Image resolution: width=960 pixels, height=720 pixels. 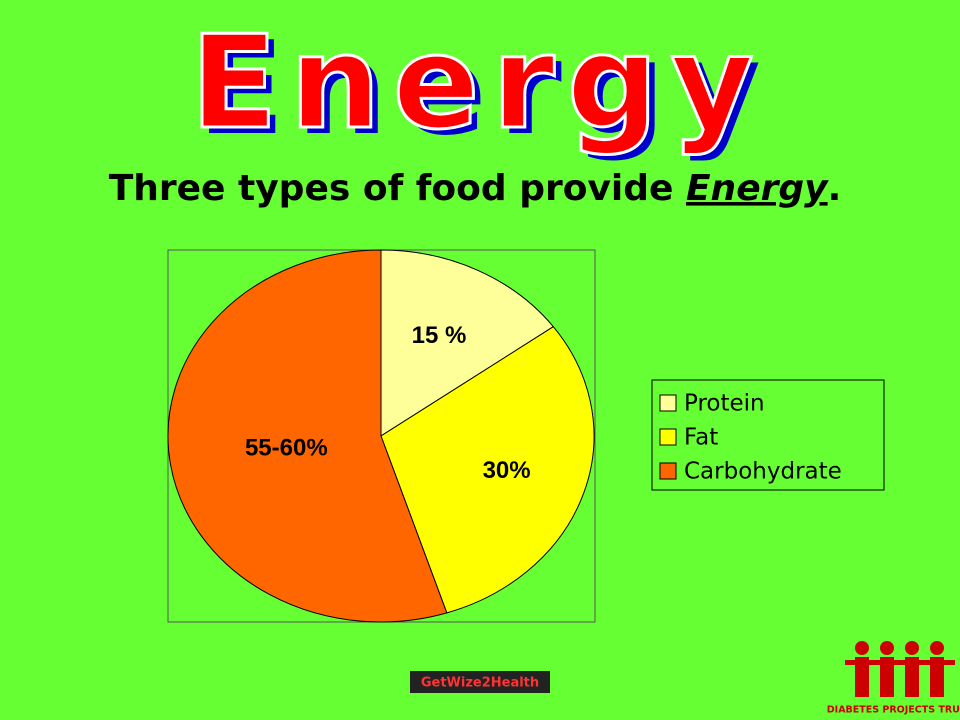 What do you see at coordinates (763, 472) in the screenshot?
I see `legend-label: Carbohydrate` at bounding box center [763, 472].